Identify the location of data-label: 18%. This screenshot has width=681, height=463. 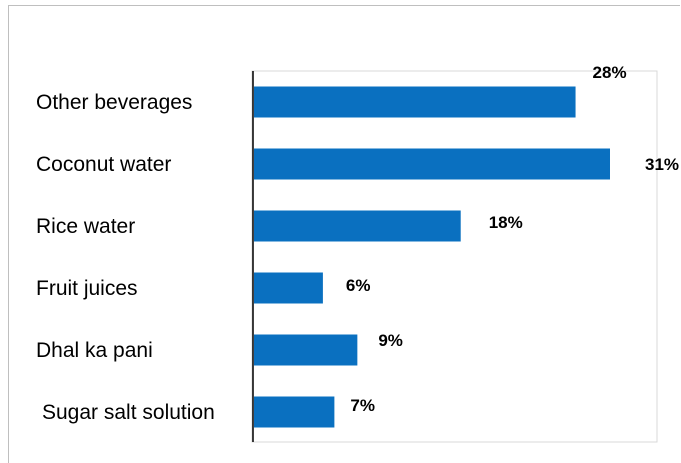
(506, 222).